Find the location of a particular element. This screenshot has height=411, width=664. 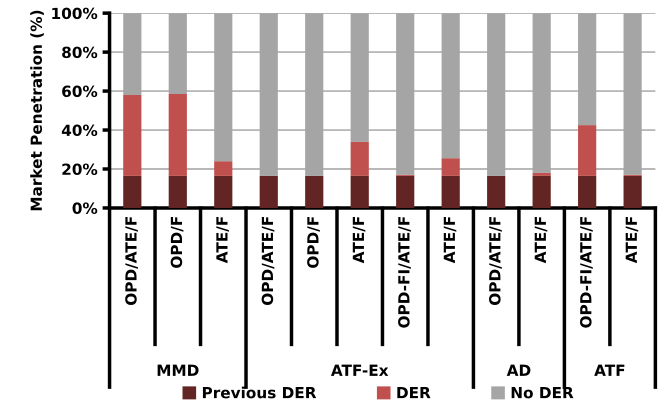

text: MMD is located at coordinates (178, 370).